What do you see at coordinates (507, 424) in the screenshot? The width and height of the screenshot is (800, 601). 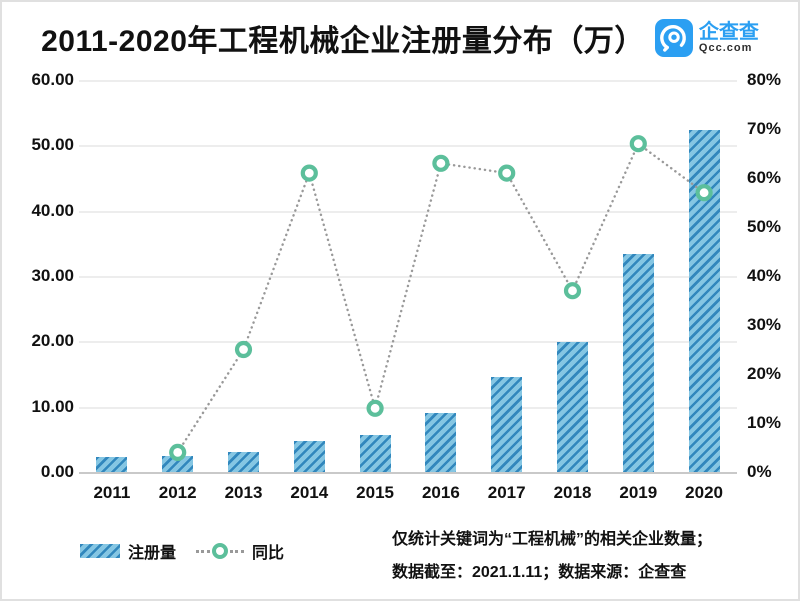 I see `bar-2017` at bounding box center [507, 424].